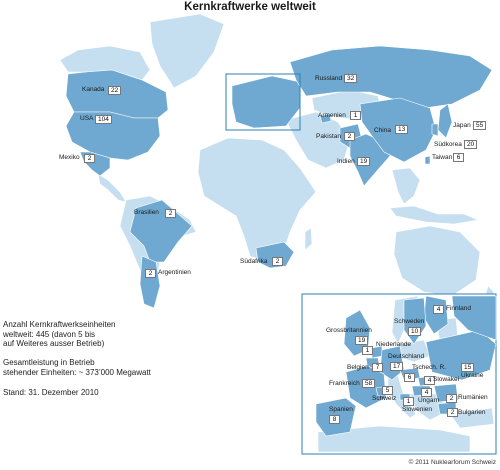  Describe the element at coordinates (472, 375) in the screenshot. I see `label-ukraine: Ukraine` at that location.